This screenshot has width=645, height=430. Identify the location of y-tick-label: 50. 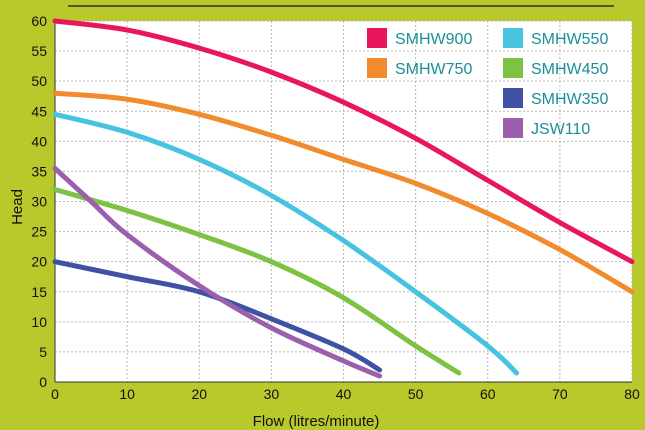
(39, 81).